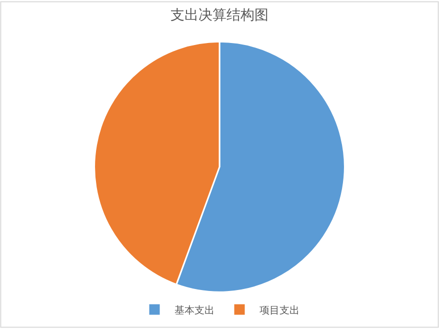  What do you see at coordinates (219, 16) in the screenshot?
I see `chart-title: 支出决算结构图` at bounding box center [219, 16].